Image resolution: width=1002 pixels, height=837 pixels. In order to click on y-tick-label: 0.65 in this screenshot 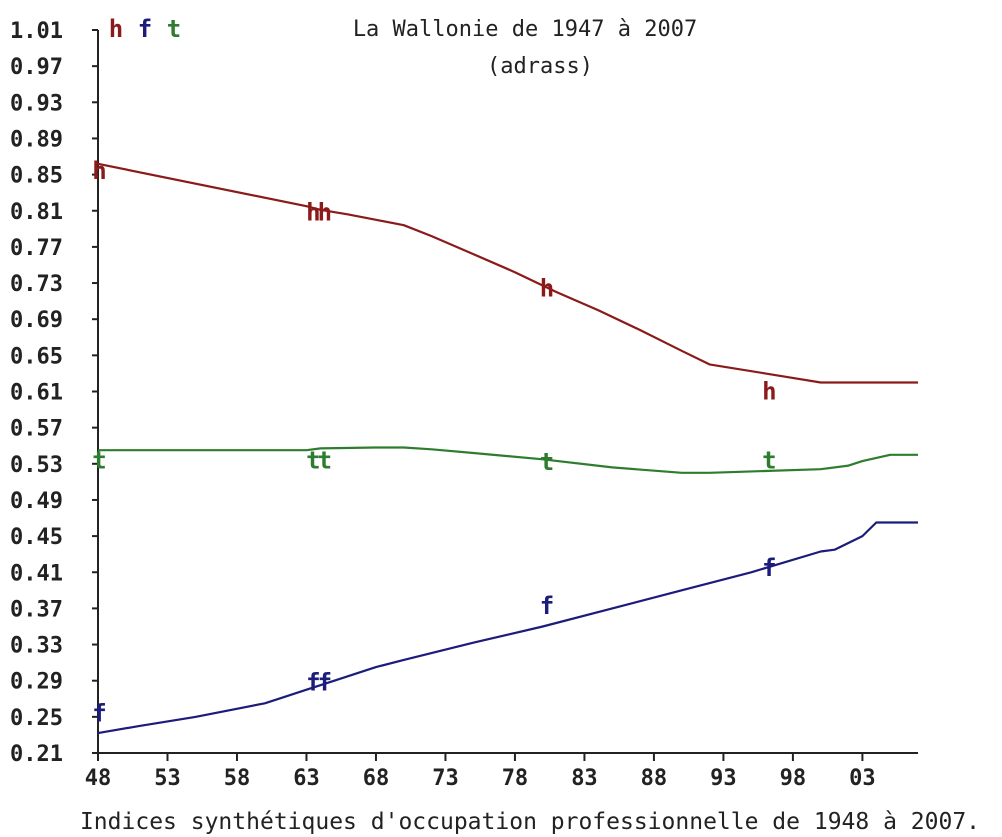, I will do `click(36, 356)`.